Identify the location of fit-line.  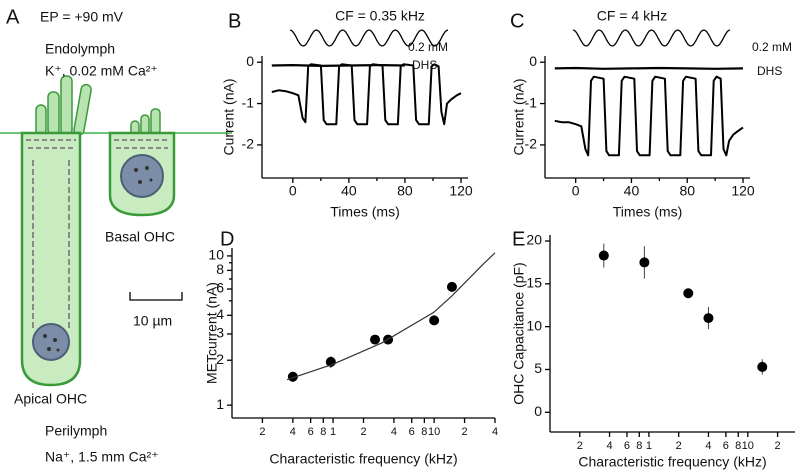
(391, 316).